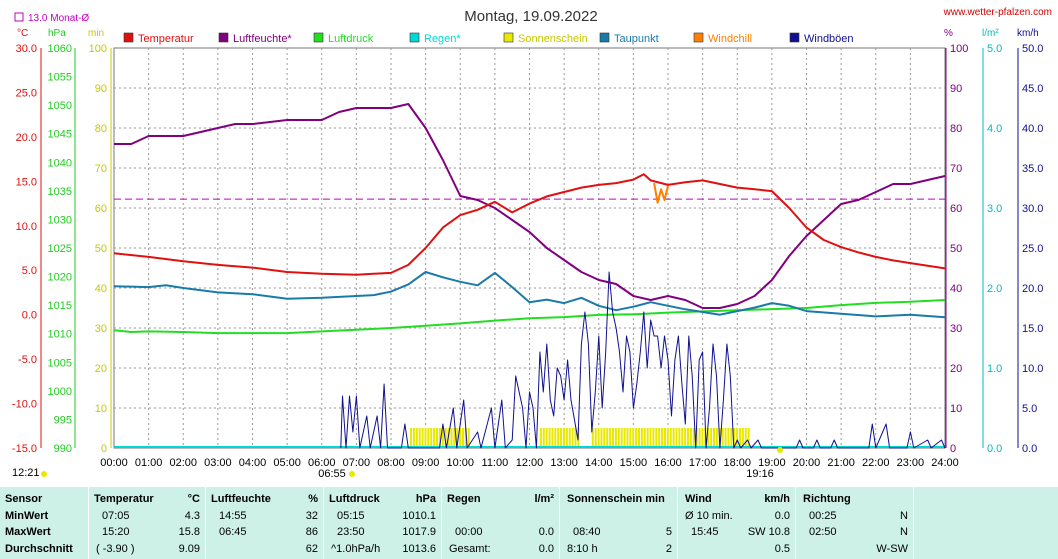 Image resolution: width=1058 pixels, height=559 pixels. What do you see at coordinates (985, 523) in the screenshot?
I see `stats-col-empty` at bounding box center [985, 523].